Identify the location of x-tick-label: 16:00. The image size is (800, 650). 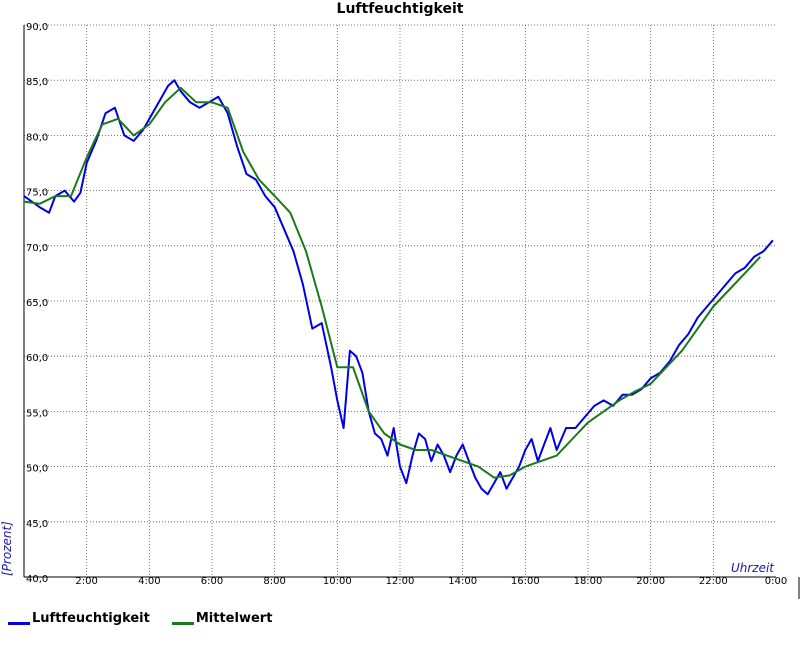
(525, 581).